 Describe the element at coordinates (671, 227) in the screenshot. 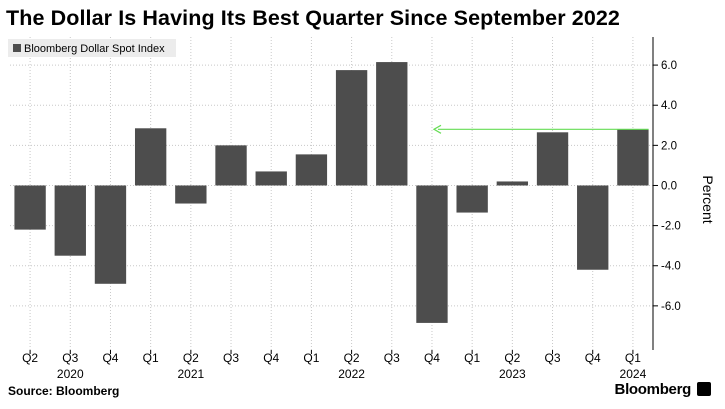

I see `y-tick-label: -2.0` at that location.